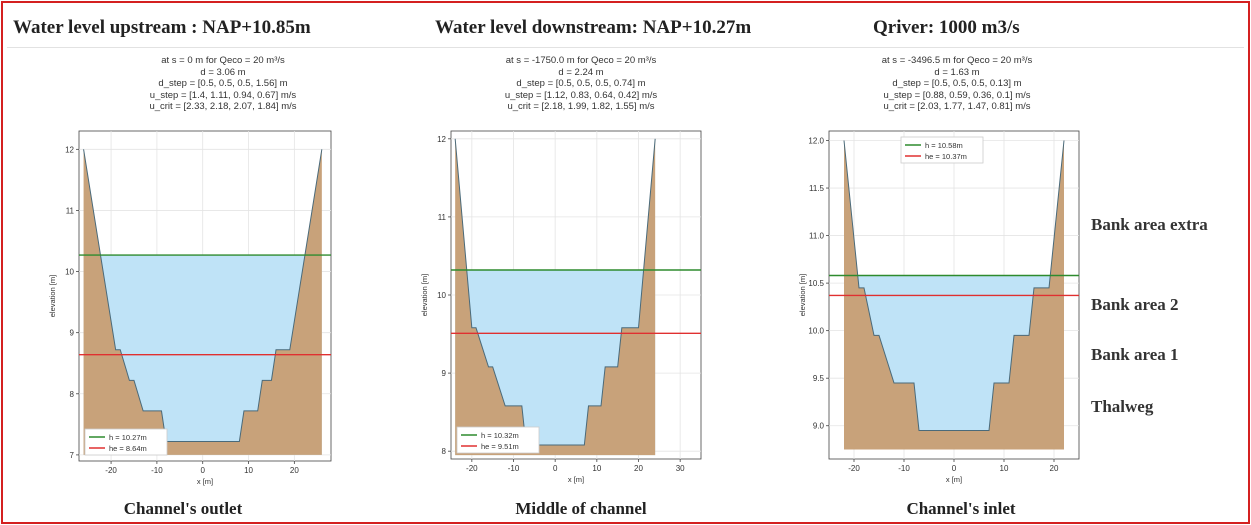 The image size is (1251, 525). Describe the element at coordinates (1004, 468) in the screenshot. I see `panel-3-x-tick-label: 10` at that location.